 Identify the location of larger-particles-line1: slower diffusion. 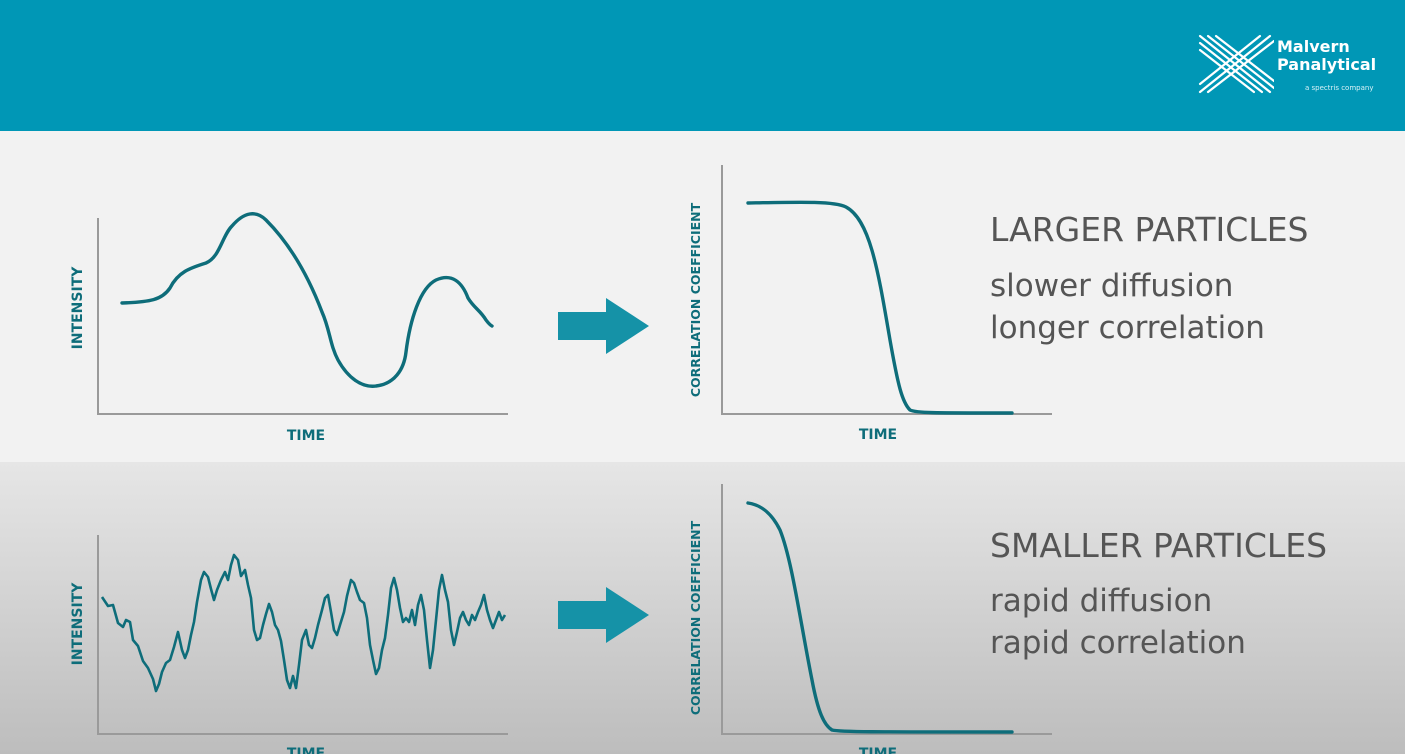
(1112, 286).